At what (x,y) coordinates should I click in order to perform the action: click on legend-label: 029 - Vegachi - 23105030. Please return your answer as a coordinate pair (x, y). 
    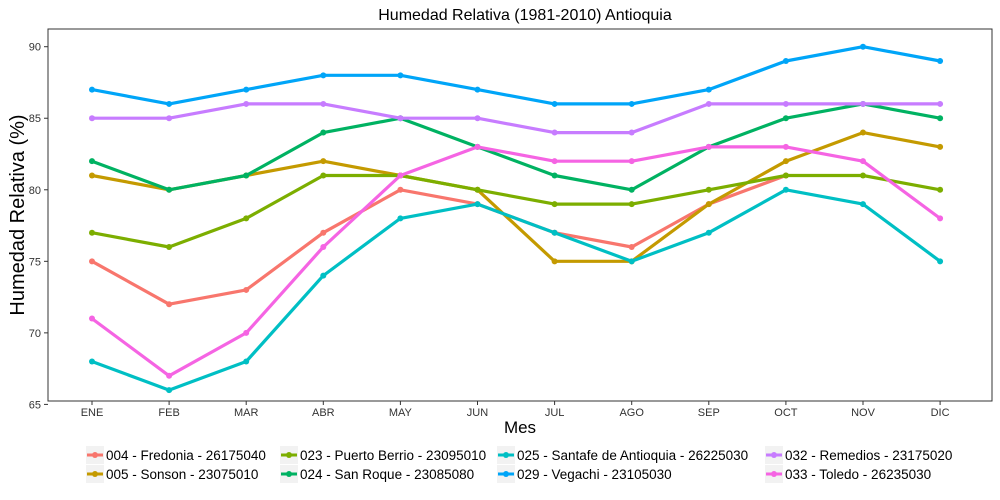
    Looking at the image, I should click on (594, 474).